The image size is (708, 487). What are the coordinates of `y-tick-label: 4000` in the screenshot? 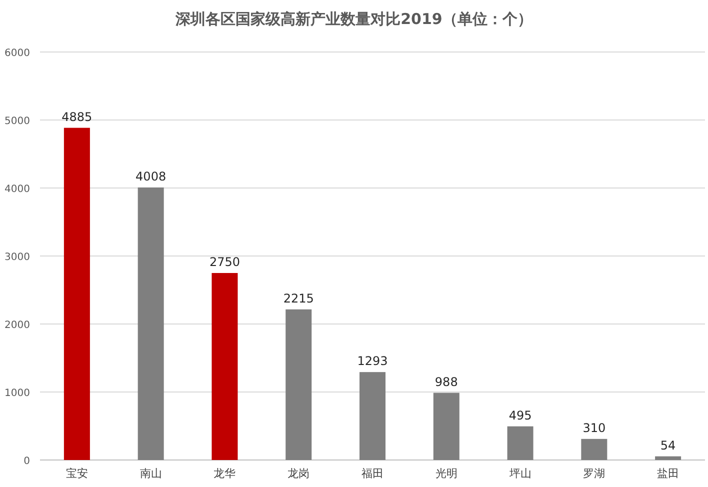 It's located at (17, 189).